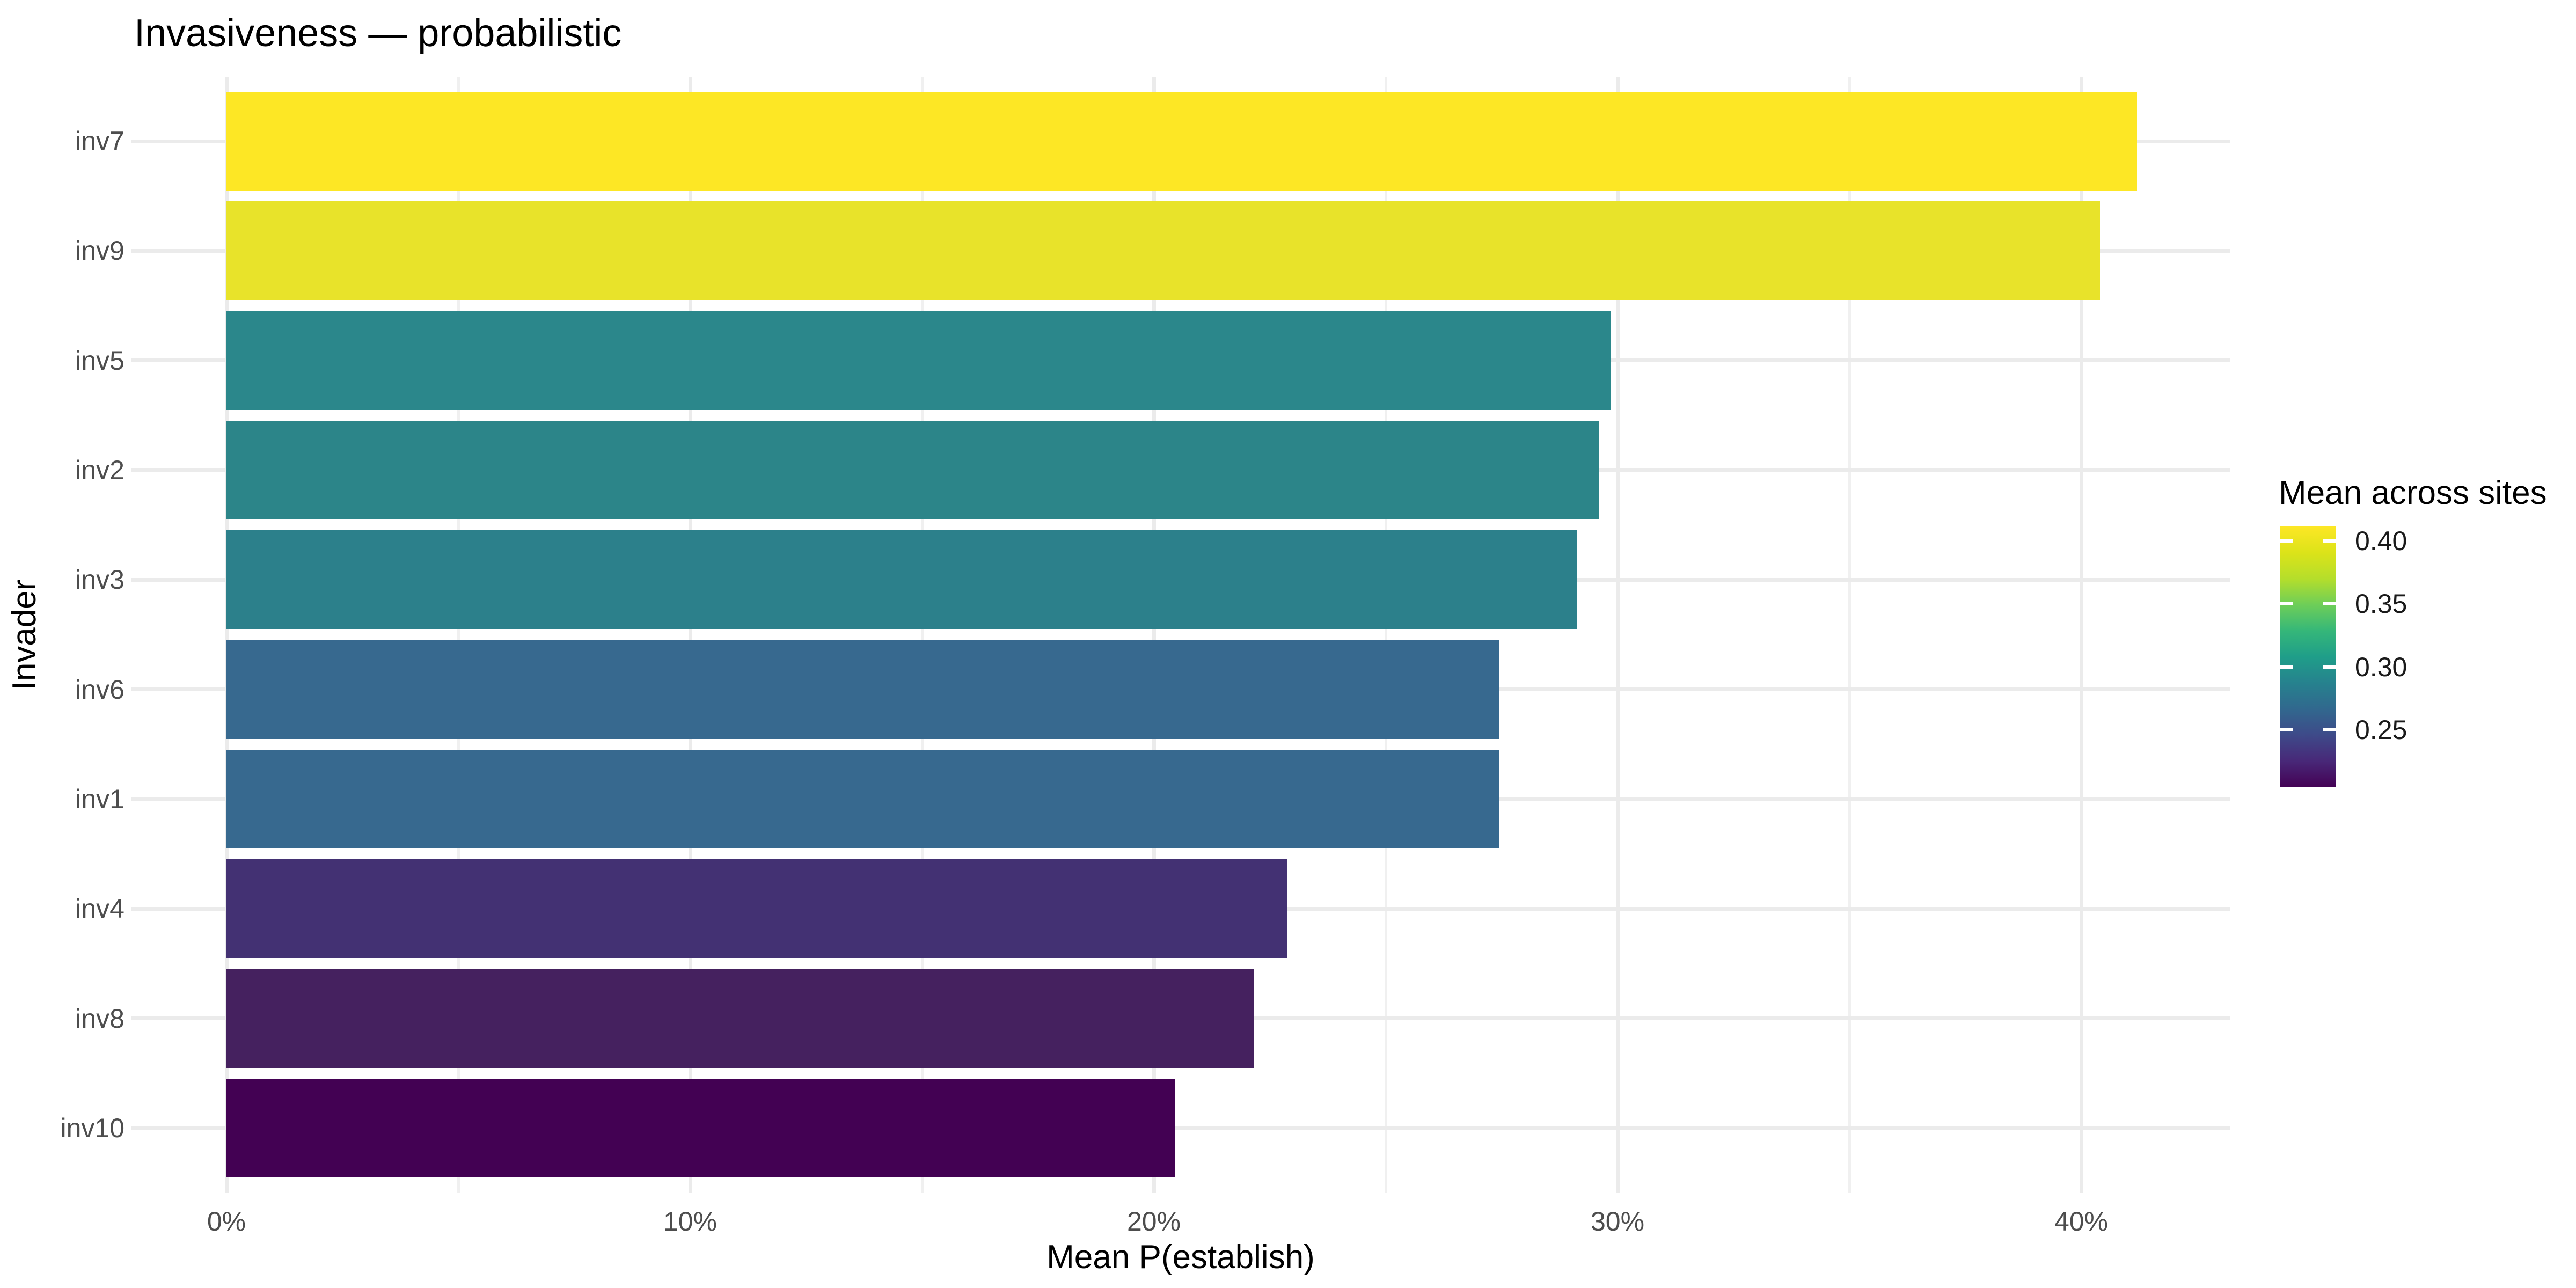  Describe the element at coordinates (862, 799) in the screenshot. I see `bar-inv1` at that location.